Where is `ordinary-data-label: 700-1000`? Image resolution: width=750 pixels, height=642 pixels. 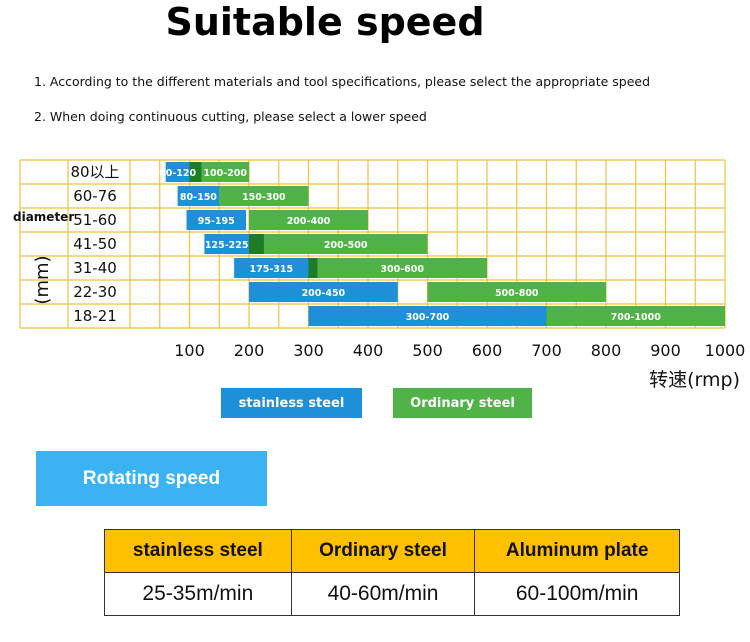 ordinary-data-label: 700-1000 is located at coordinates (636, 317).